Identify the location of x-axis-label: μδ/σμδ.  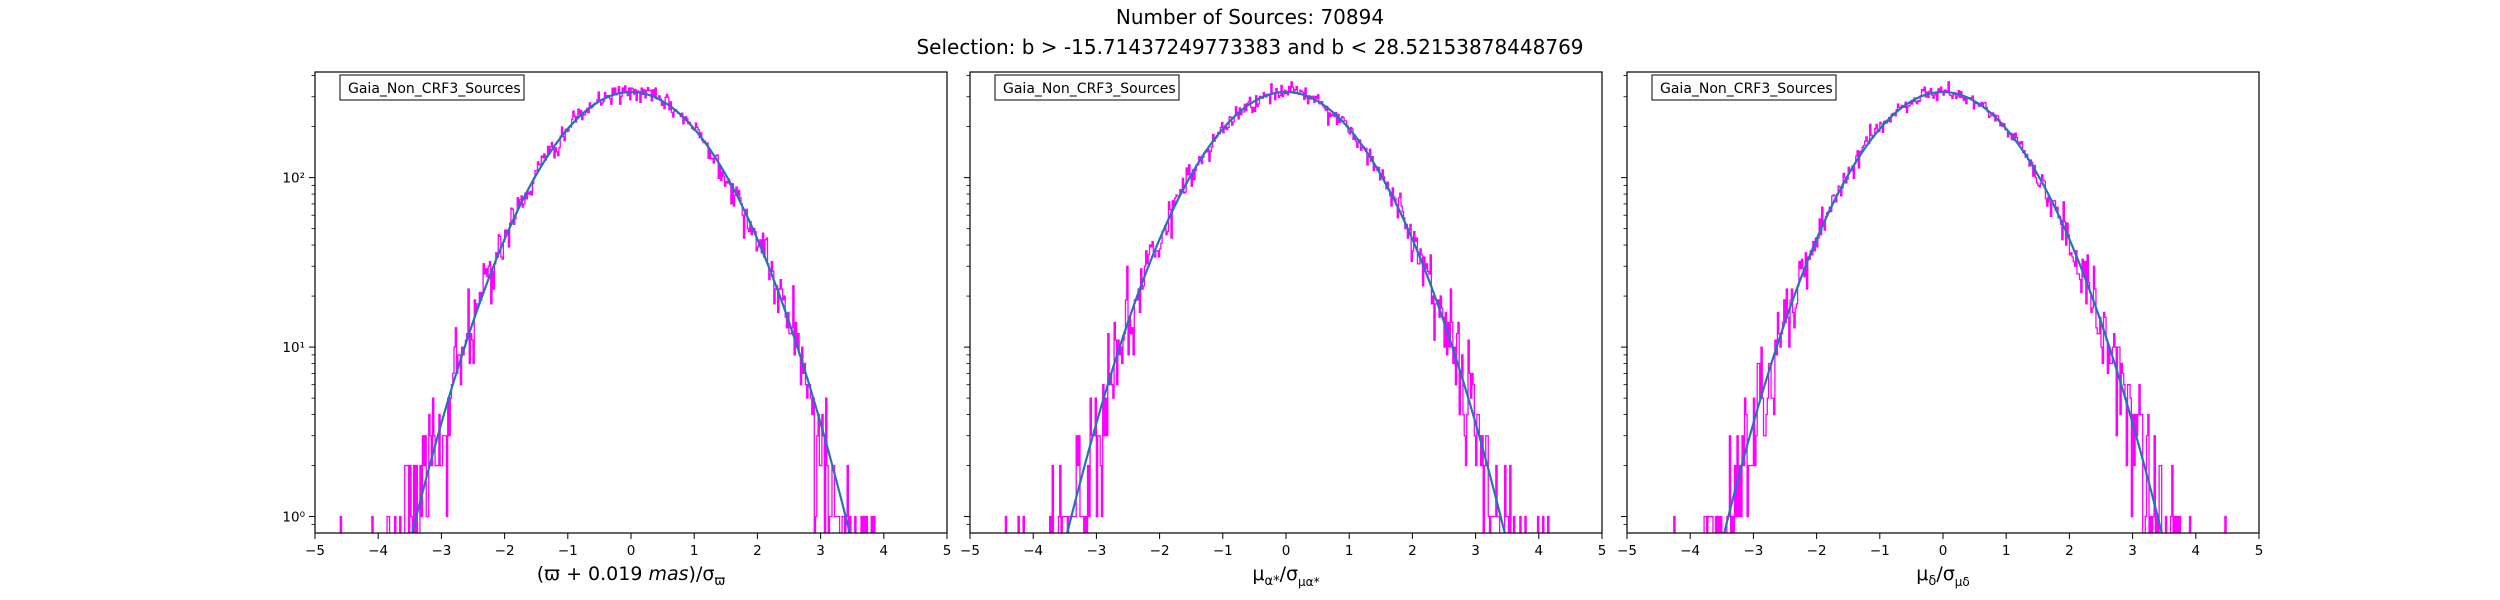
(1943, 576).